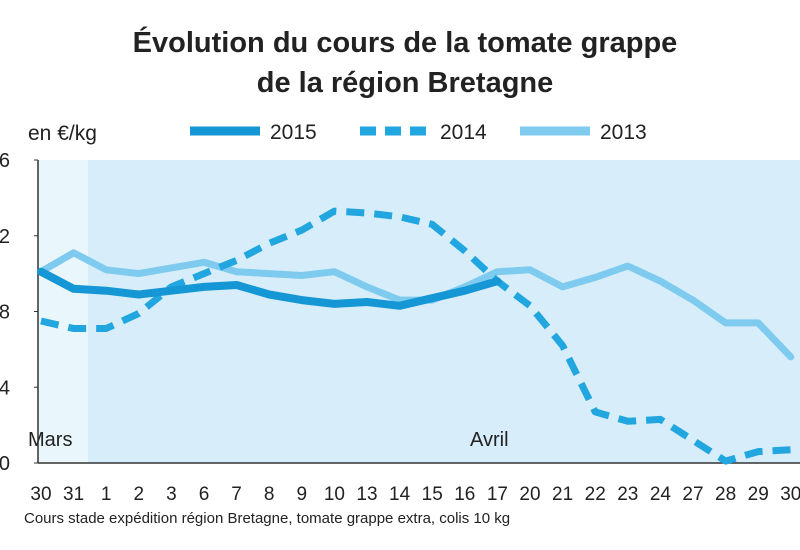  What do you see at coordinates (529, 494) in the screenshot?
I see `x-tick-label: 20` at bounding box center [529, 494].